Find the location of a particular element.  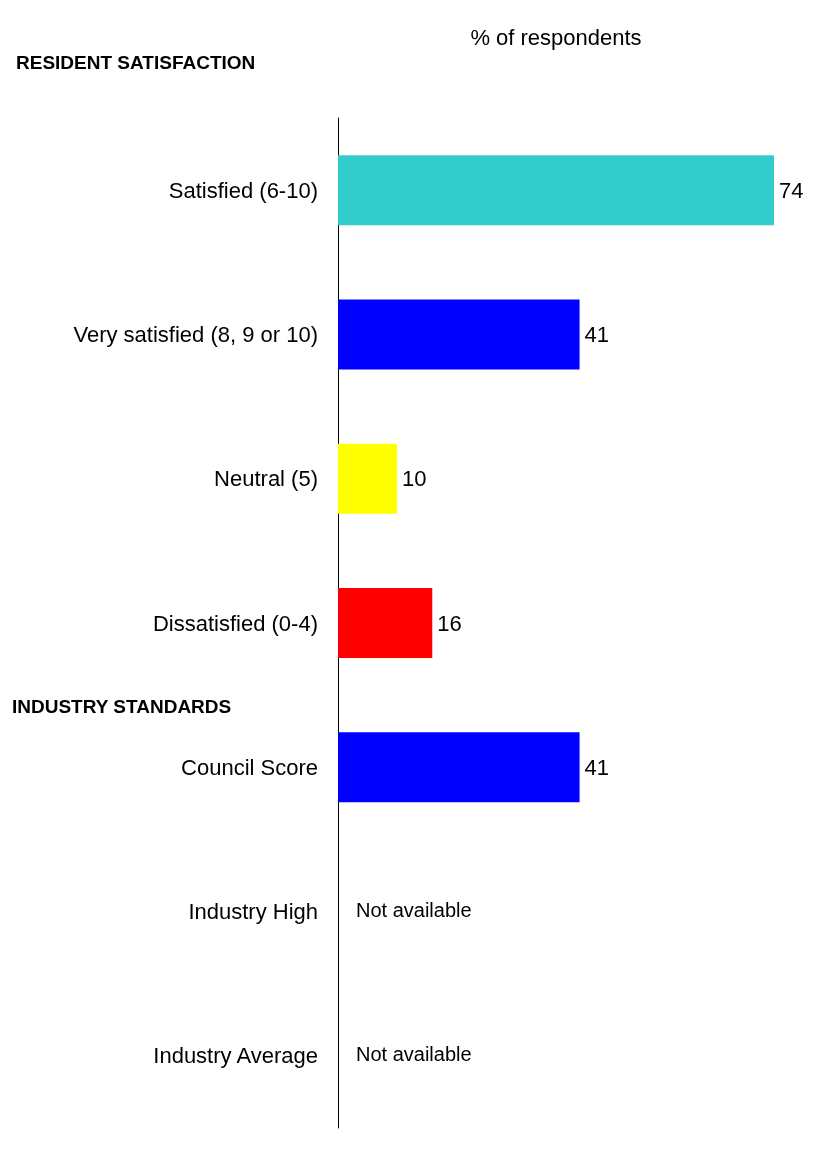

y-tick-label: Dissatisfied (0-4) is located at coordinates (235, 623).